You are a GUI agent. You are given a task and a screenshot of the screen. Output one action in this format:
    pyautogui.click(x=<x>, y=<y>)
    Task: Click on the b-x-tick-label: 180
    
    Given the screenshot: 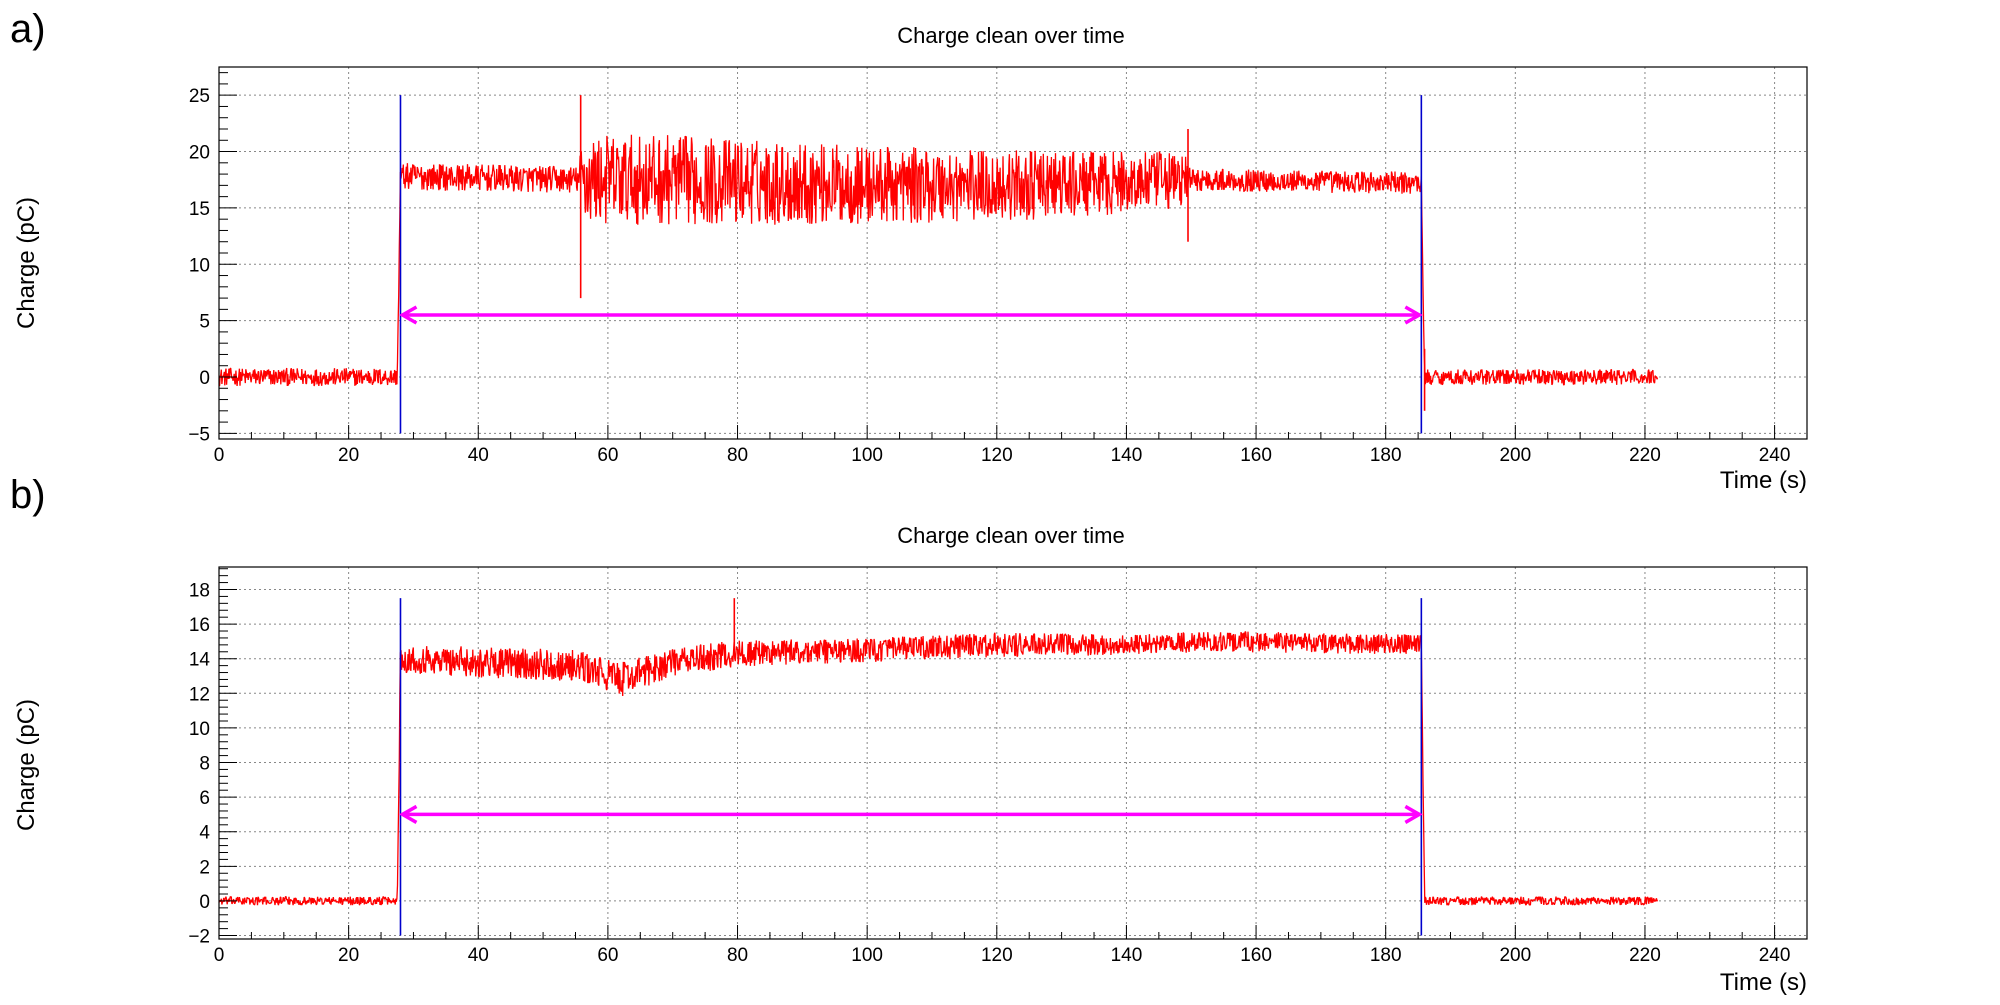 What is the action you would take?
    pyautogui.click(x=1386, y=955)
    